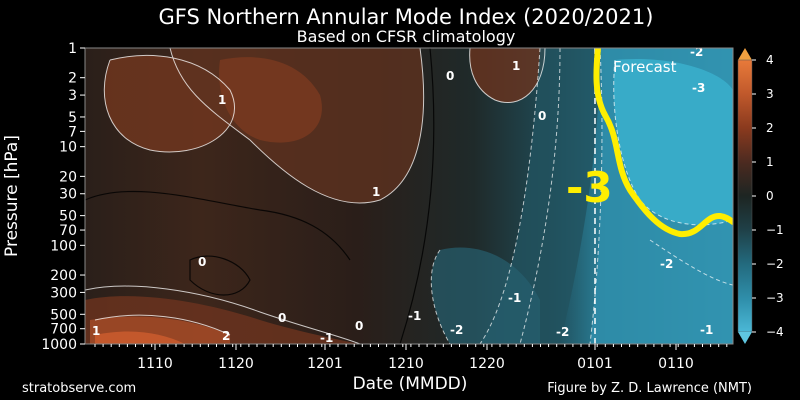 Image resolution: width=800 pixels, height=400 pixels. I want to click on colorbar-tick-label: −3, so click(775, 298).